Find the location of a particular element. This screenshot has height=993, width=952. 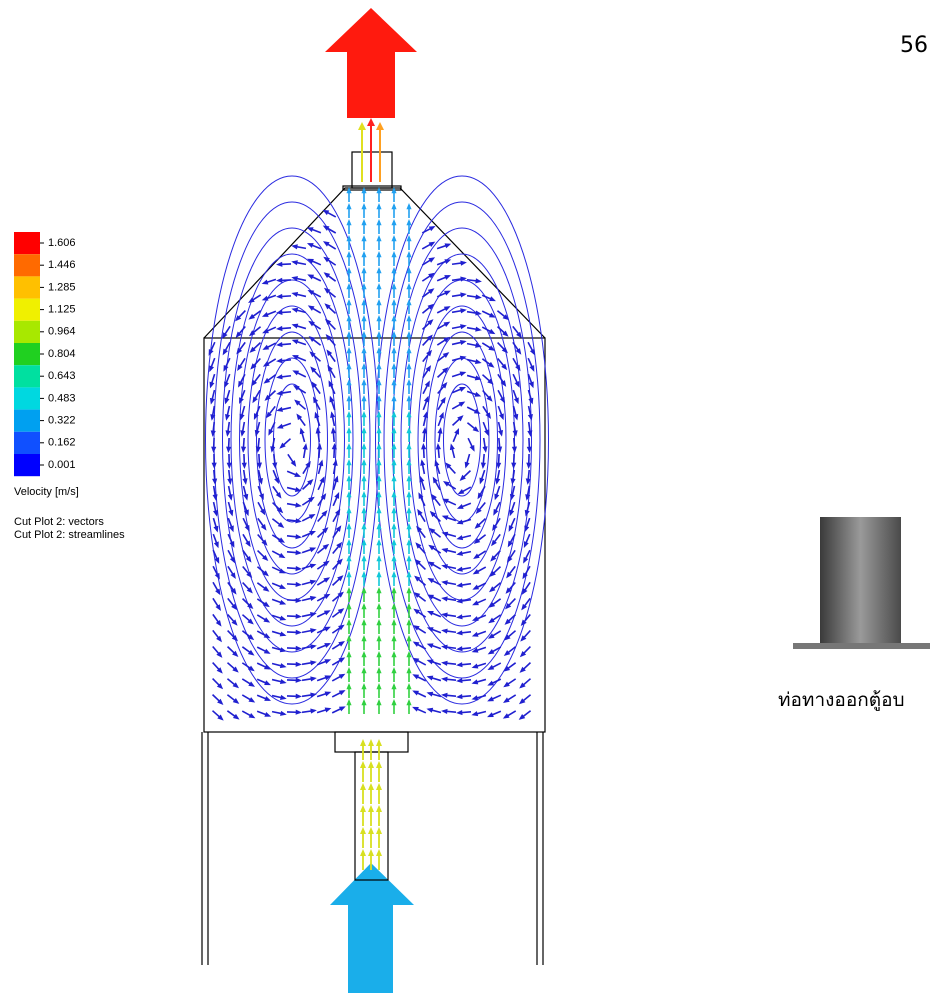

legend-note: Cut Plot 2: streamlines is located at coordinates (69, 535).